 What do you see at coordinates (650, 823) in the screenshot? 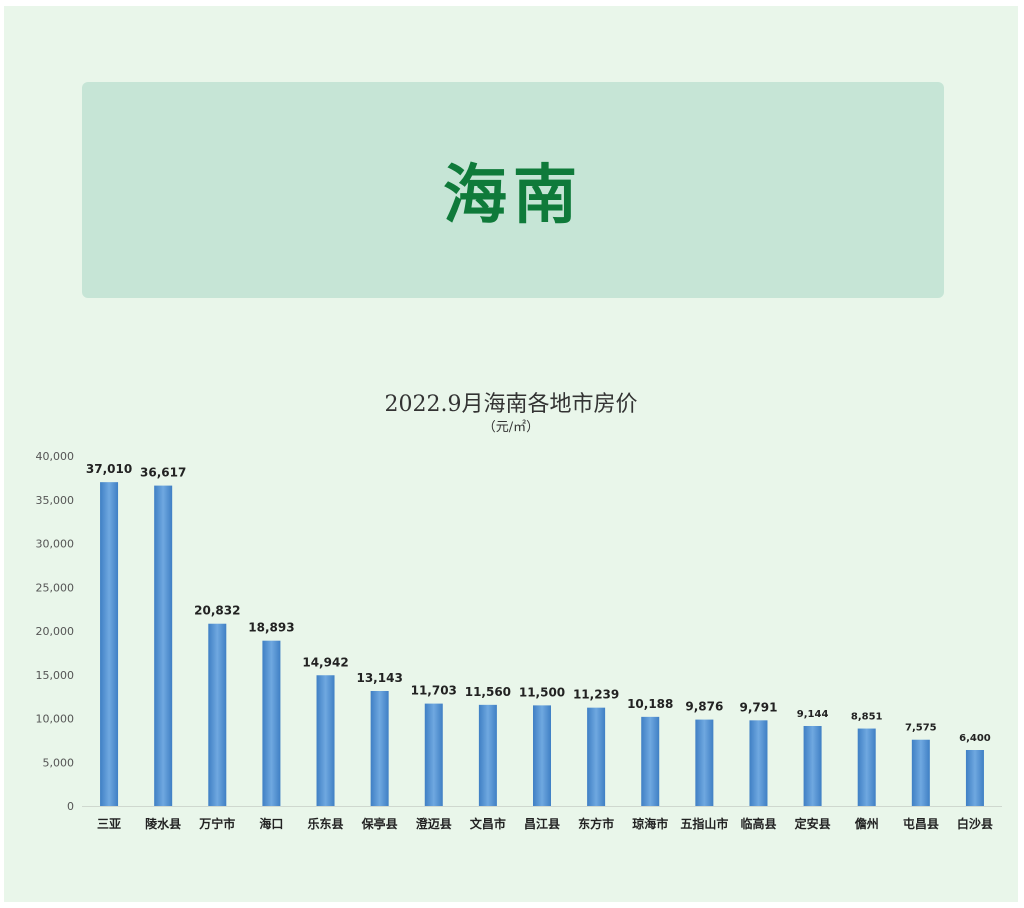
I see `x-tick-label: 琼海市` at bounding box center [650, 823].